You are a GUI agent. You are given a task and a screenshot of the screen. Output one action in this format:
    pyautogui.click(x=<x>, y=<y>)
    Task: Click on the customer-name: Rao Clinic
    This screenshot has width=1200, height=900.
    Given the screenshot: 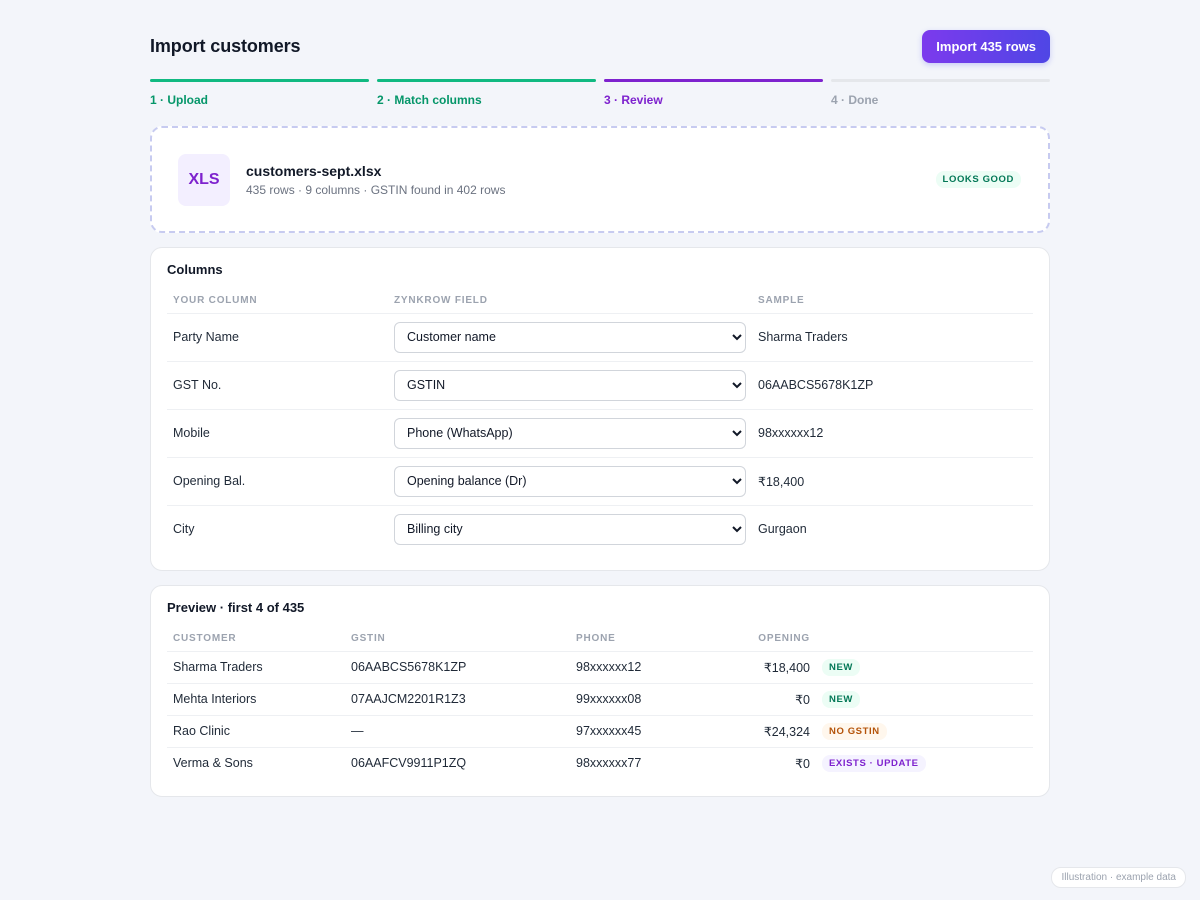 What is the action you would take?
    pyautogui.click(x=256, y=730)
    